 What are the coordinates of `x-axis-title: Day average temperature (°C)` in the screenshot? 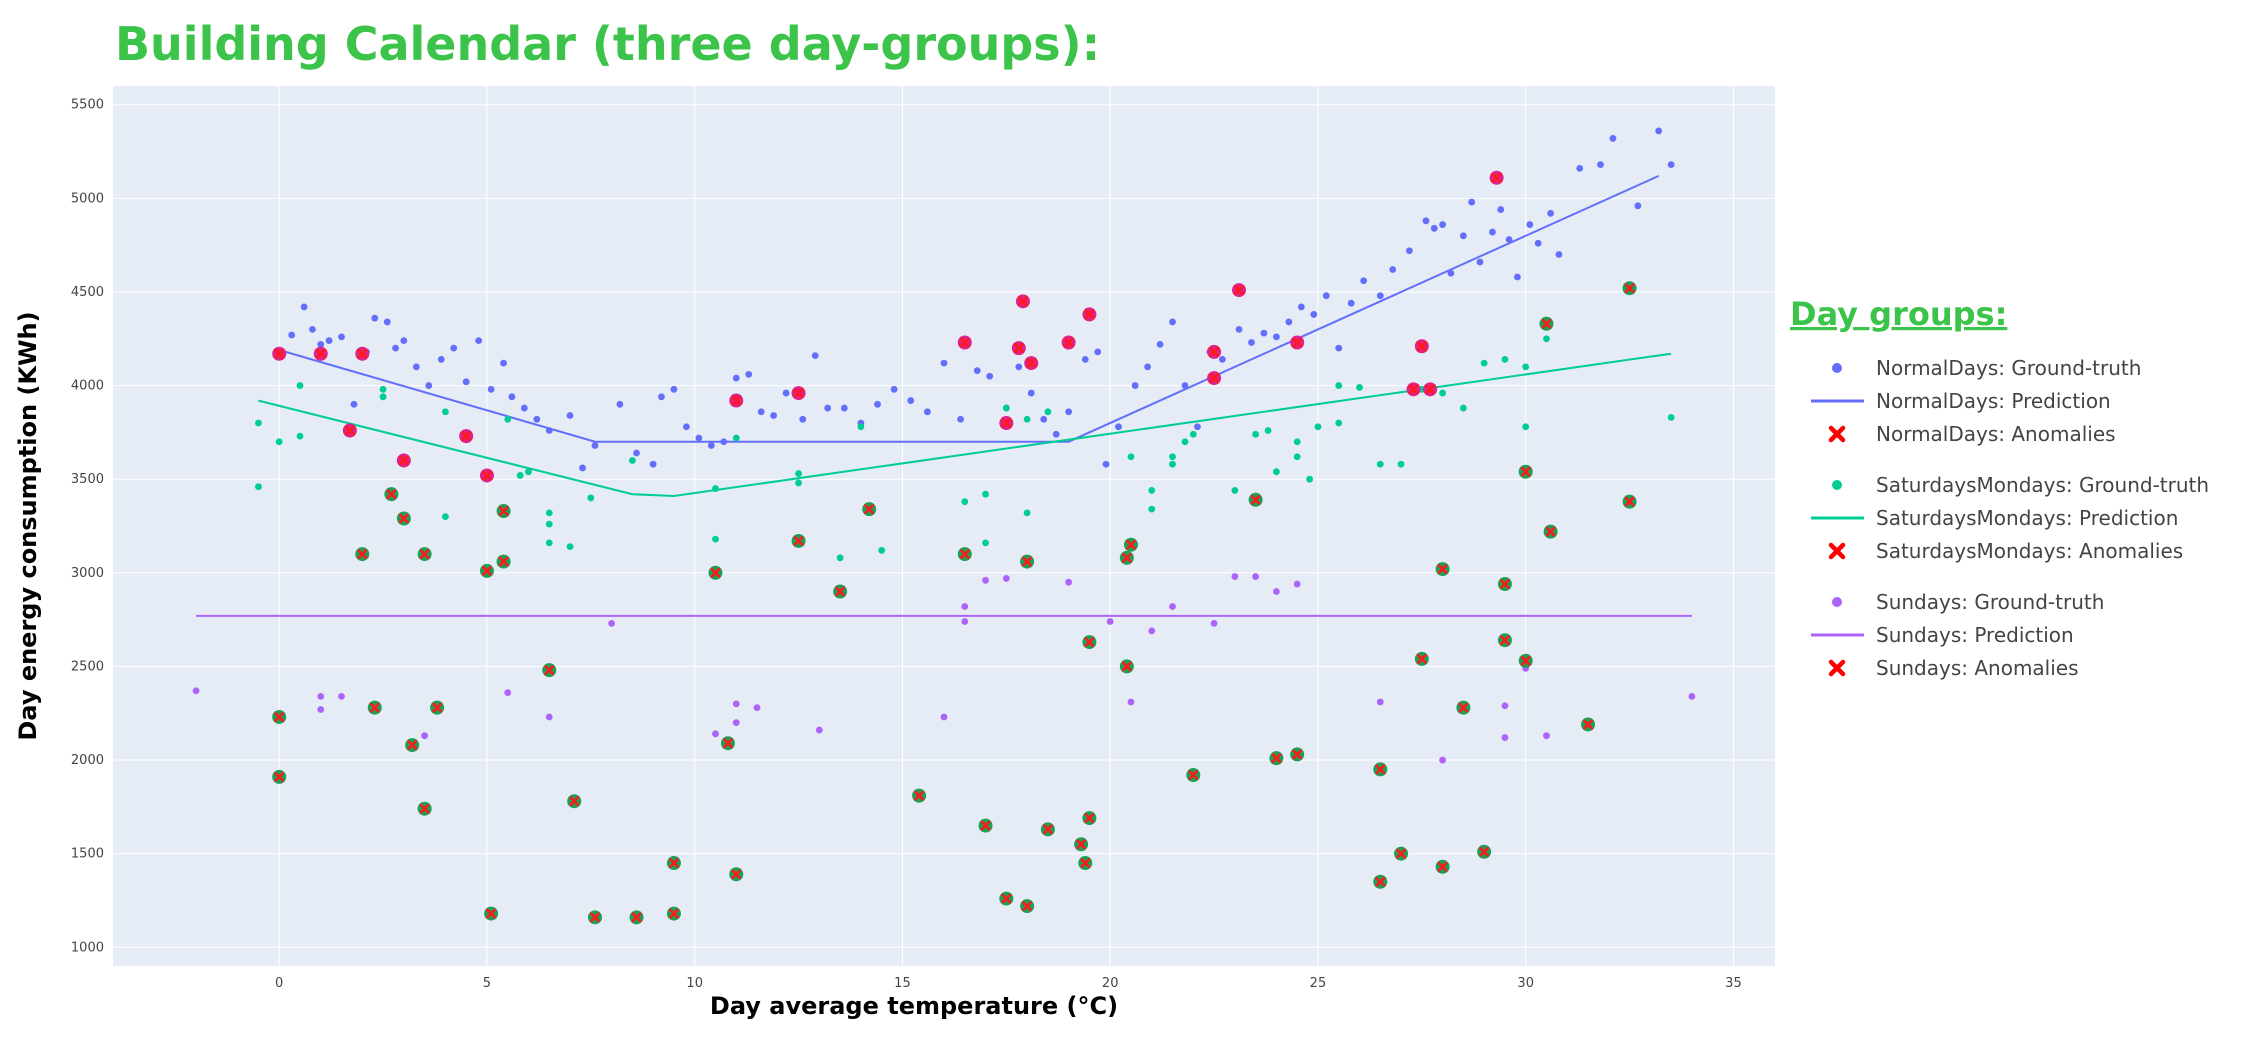 It's located at (914, 1006).